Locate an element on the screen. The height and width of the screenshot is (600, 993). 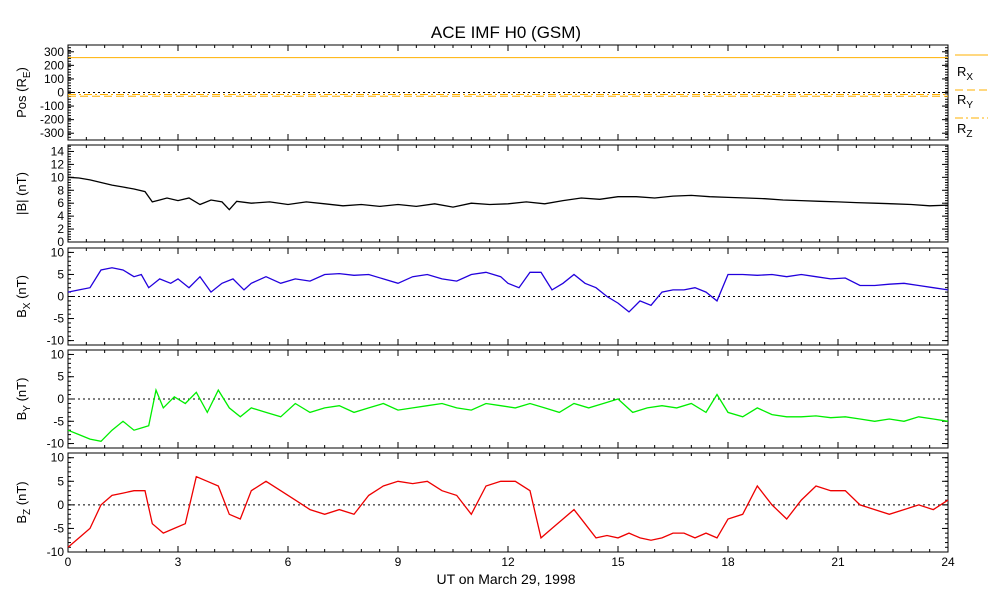
y-tick-label: 8 is located at coordinates (60, 190).